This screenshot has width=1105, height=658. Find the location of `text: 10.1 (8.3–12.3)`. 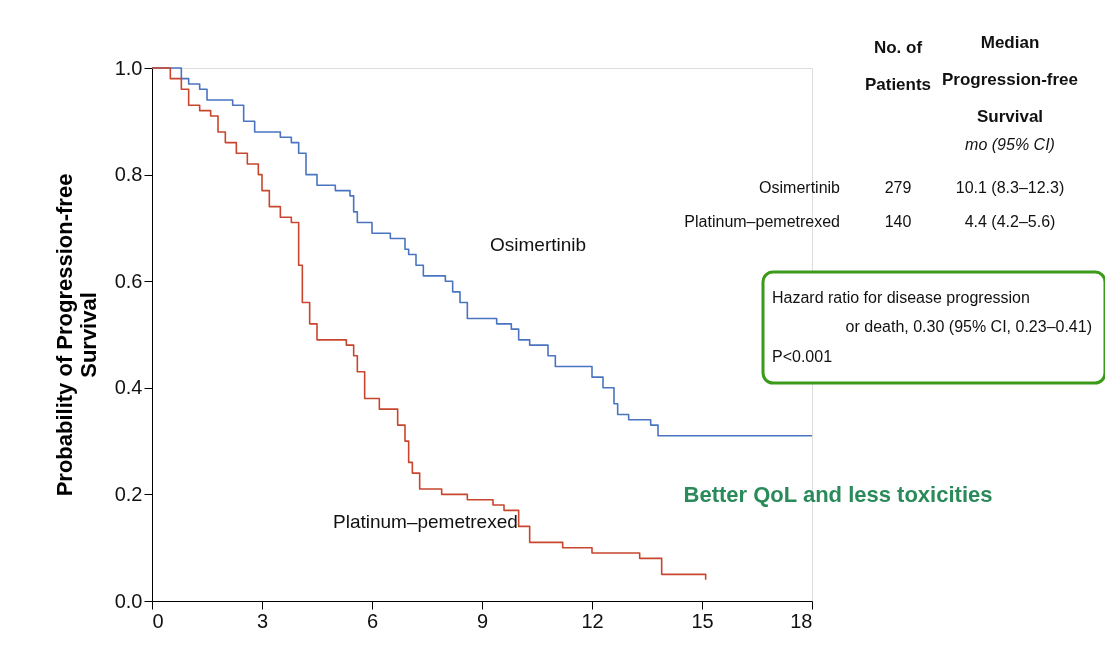

text: 10.1 (8.3–12.3) is located at coordinates (1010, 187).